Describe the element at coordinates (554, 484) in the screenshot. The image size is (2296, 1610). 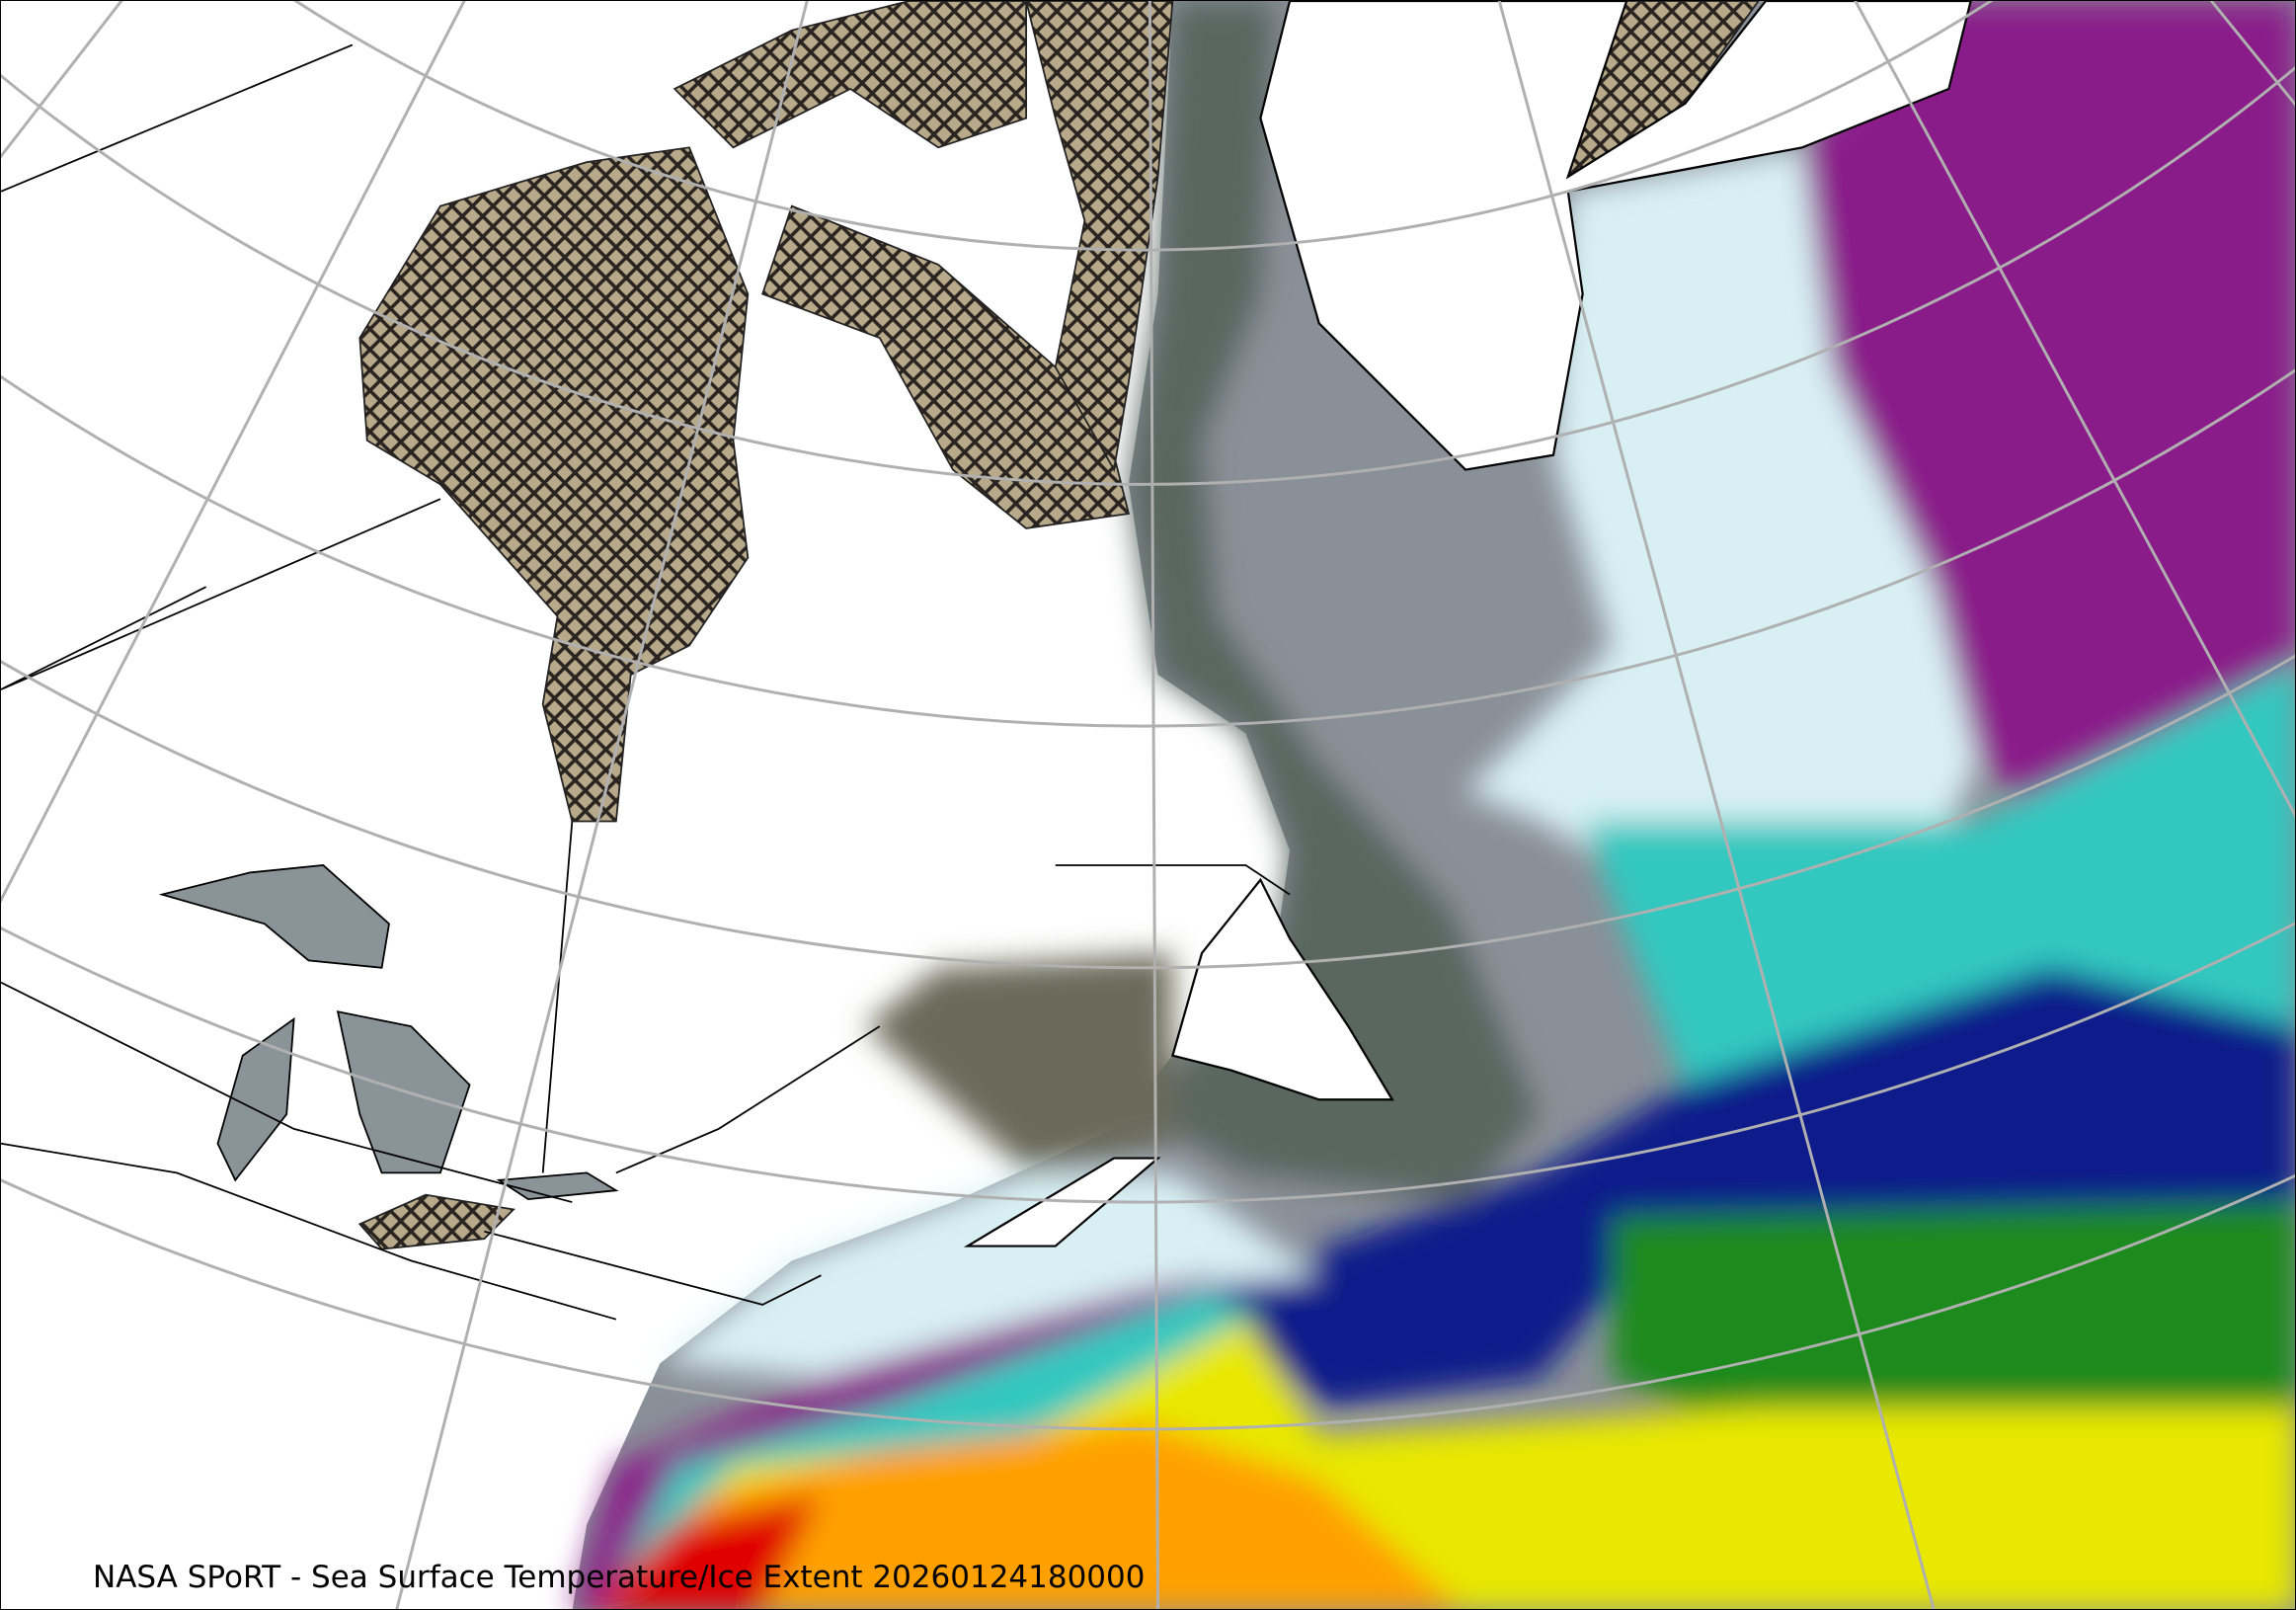
I see `hudson-bay-ice` at that location.